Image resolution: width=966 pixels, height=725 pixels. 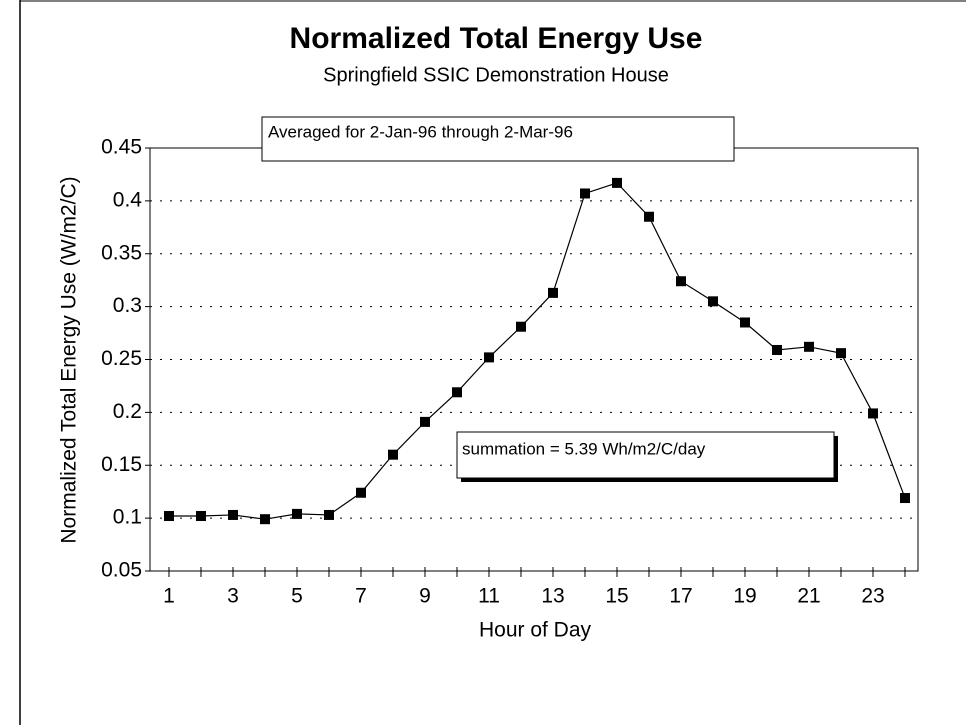 I want to click on y-tick-label: 0.3, so click(x=127, y=305).